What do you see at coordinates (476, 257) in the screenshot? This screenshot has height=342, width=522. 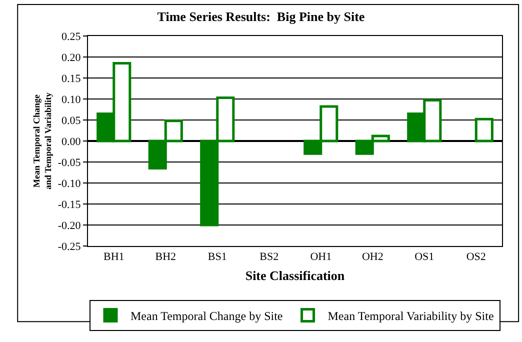 I see `x-tick-label: OS2` at bounding box center [476, 257].